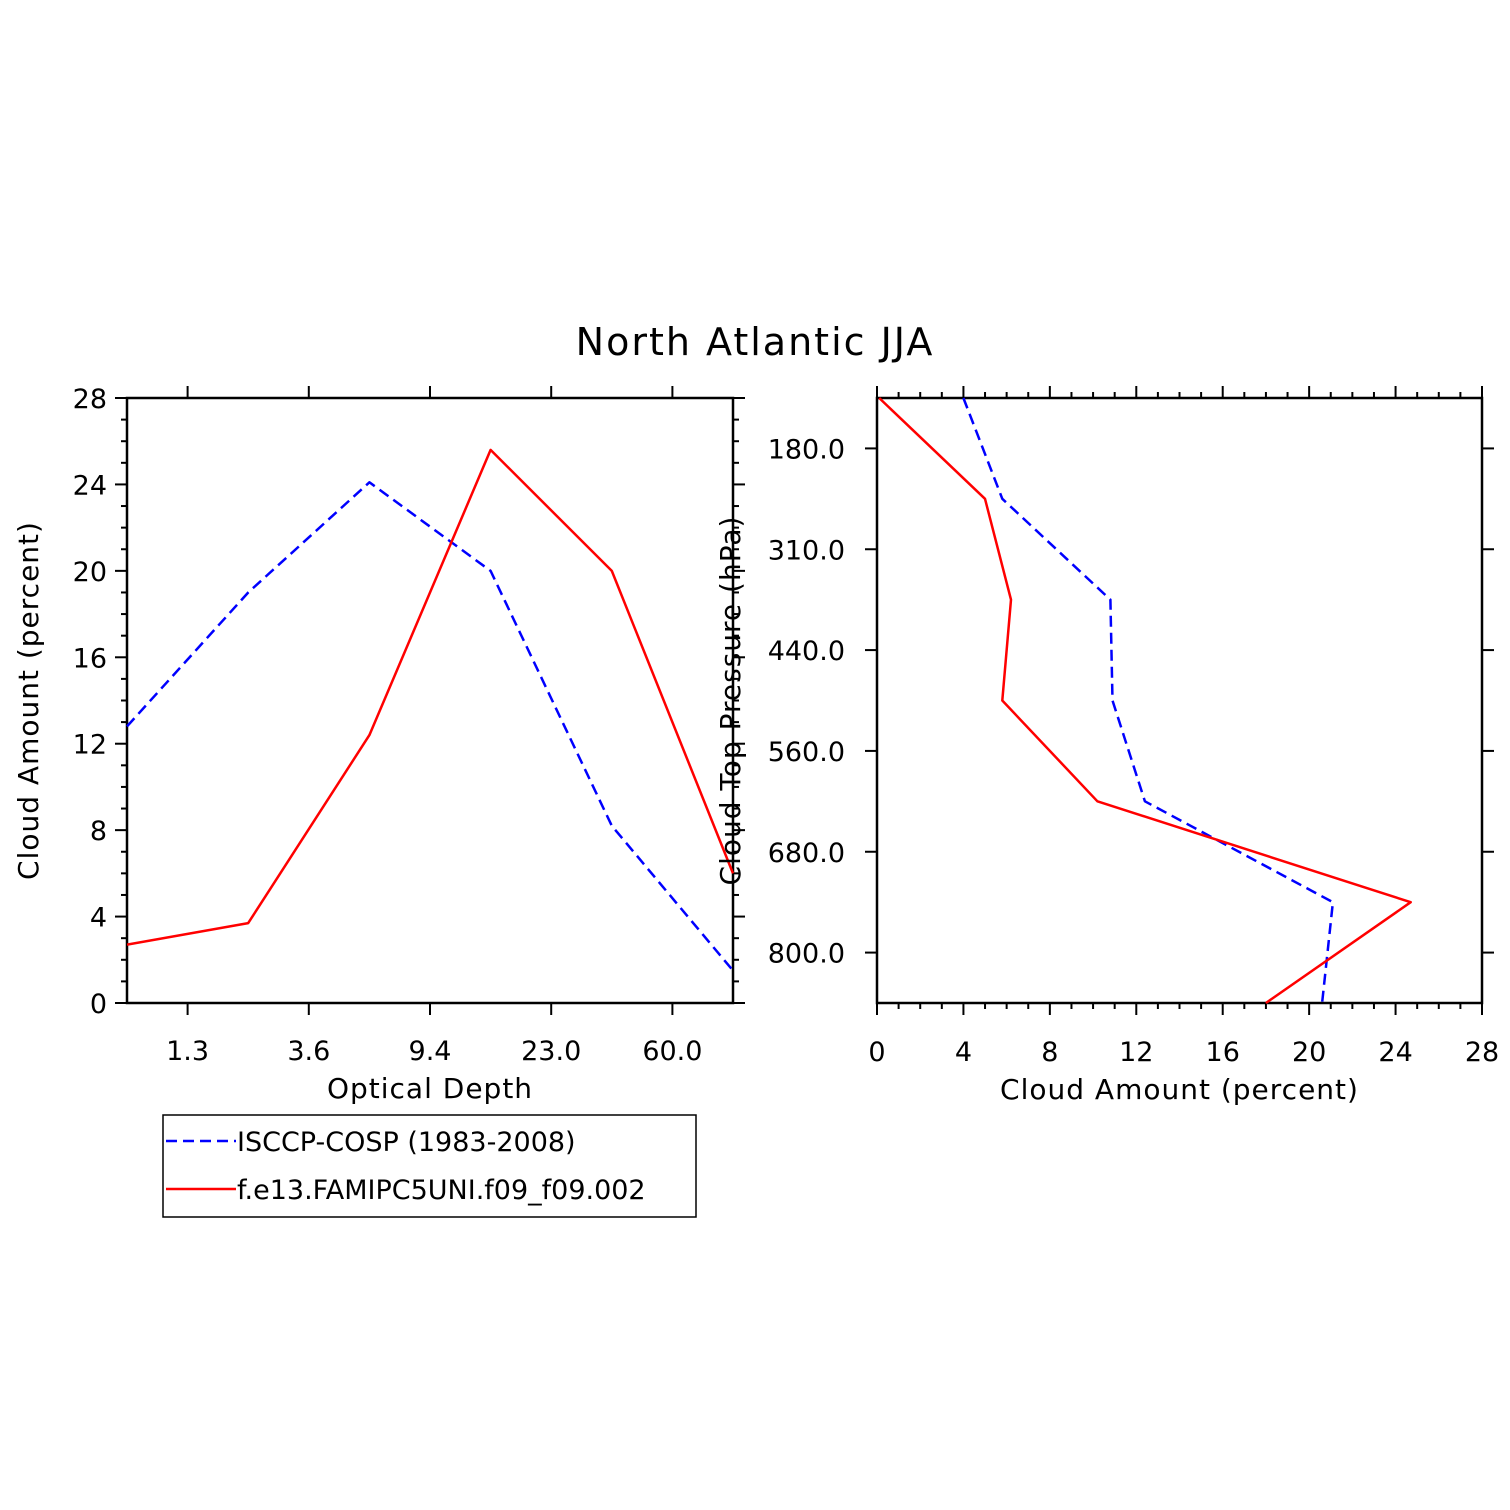 The image size is (1510, 1510). What do you see at coordinates (90, 485) in the screenshot?
I see `left-y-tick-label: 24` at bounding box center [90, 485].